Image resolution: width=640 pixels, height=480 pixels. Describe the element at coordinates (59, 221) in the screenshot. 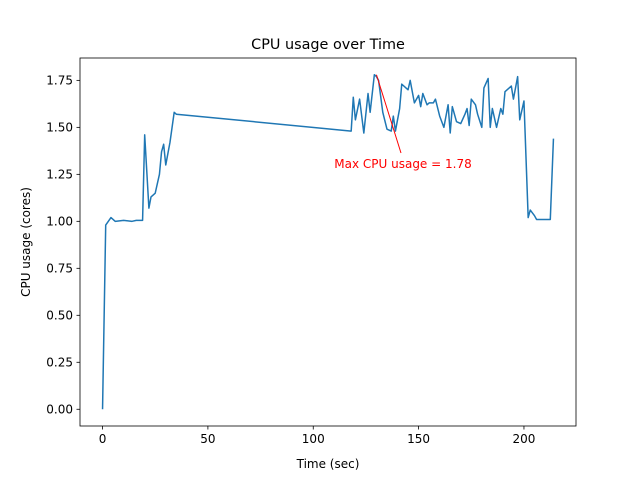

I see `y-tick-label: 1.00` at that location.